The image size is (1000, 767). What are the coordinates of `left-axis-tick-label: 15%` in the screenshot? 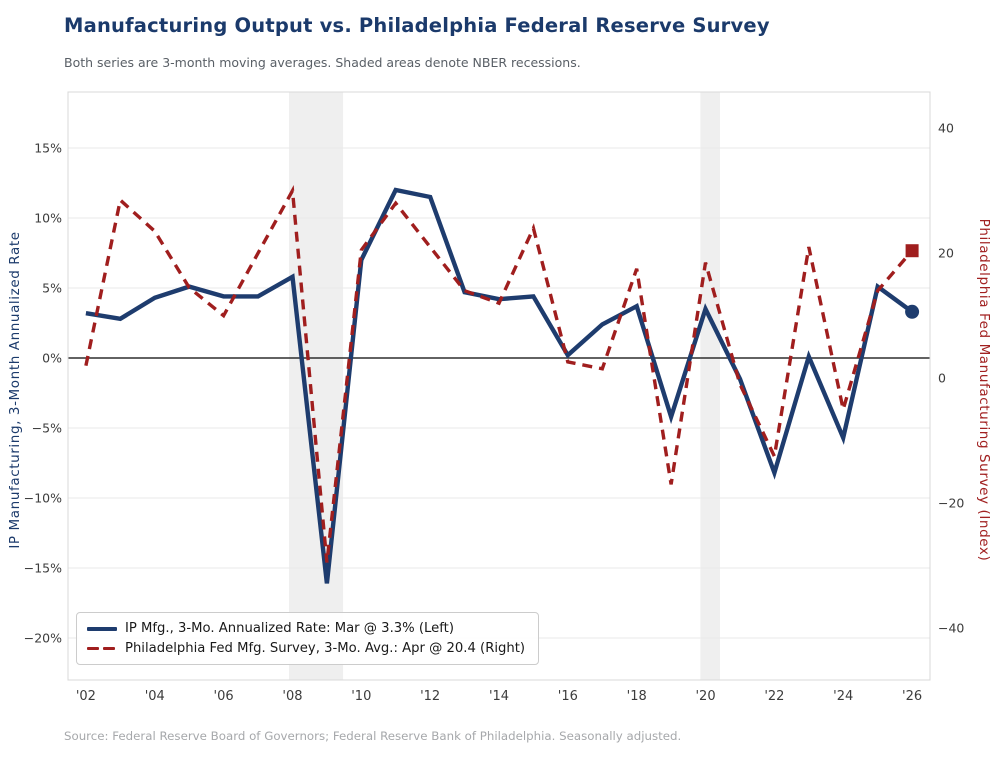 It's located at (48, 148).